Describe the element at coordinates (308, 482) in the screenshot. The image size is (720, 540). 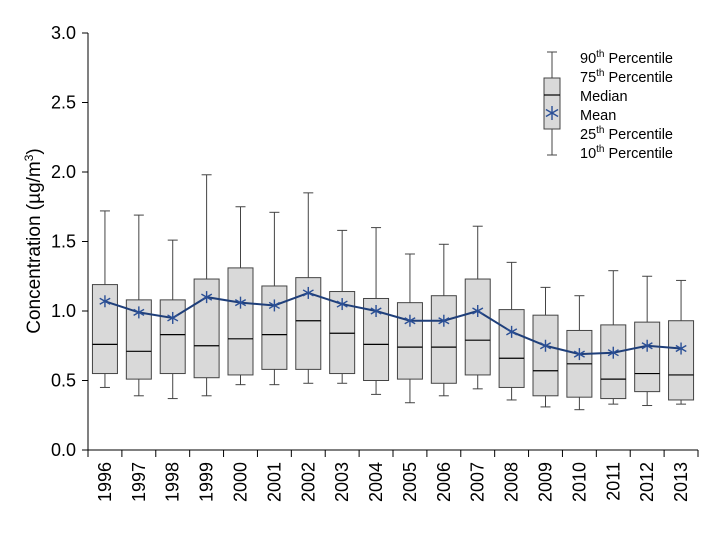
I see `x-tick-label: 2002` at that location.